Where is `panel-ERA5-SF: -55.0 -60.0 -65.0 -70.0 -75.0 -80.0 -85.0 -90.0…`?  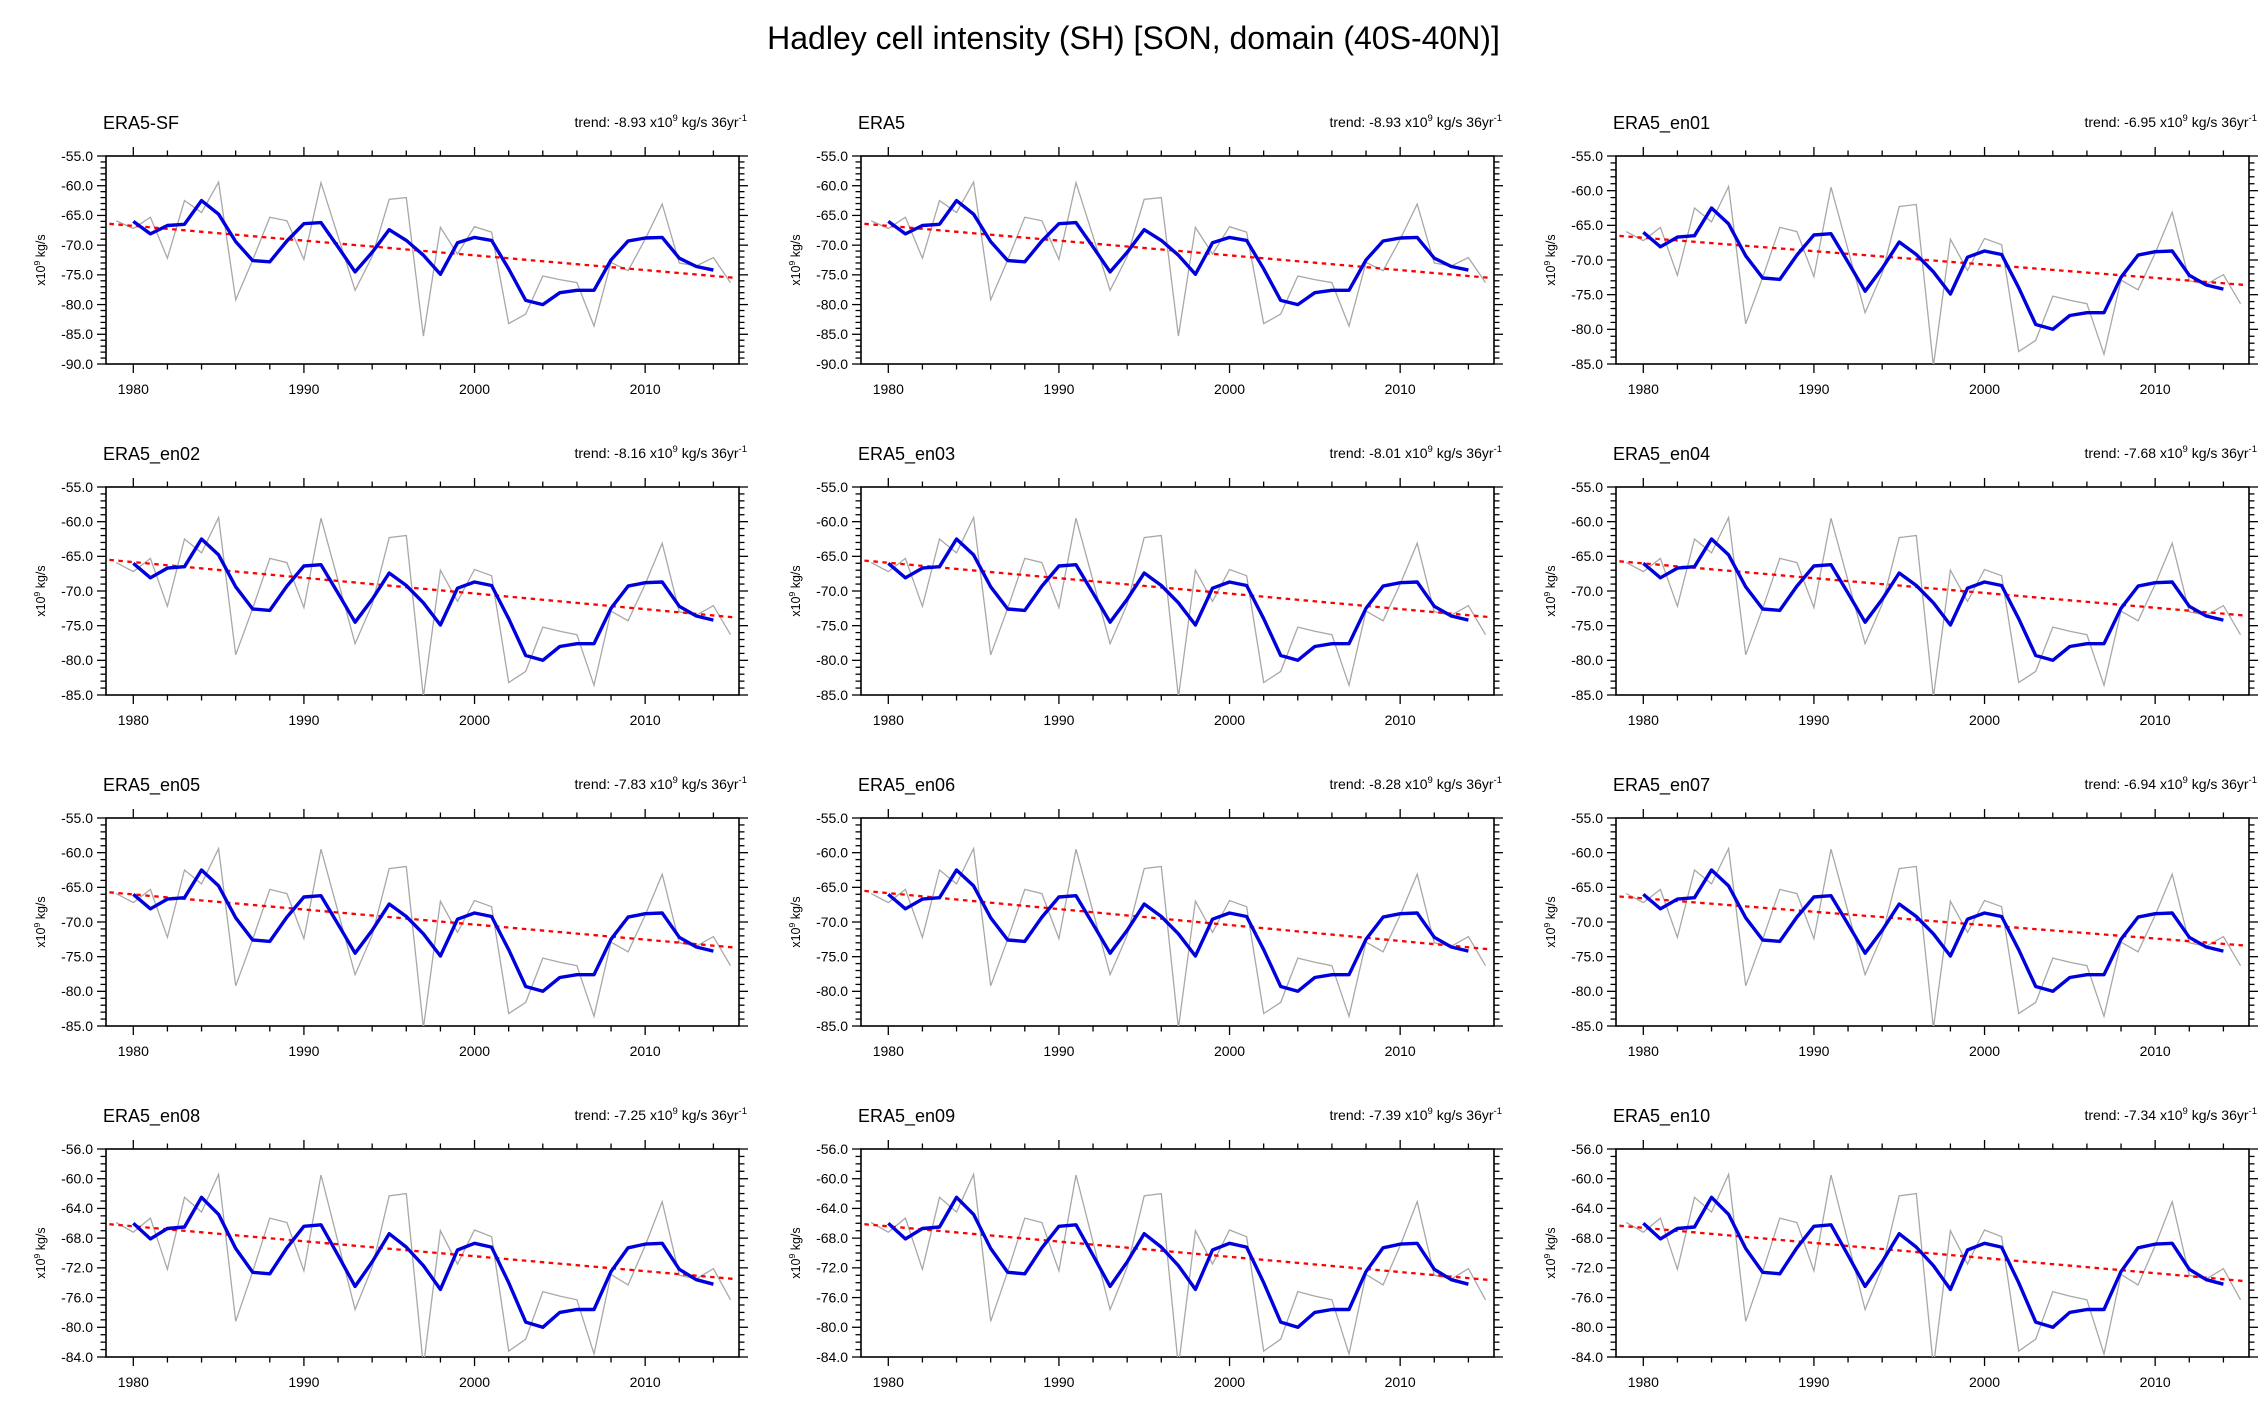
panel-ERA5-SF: -55.0 -60.0 -65.0 -70.0 -75.0 -80.0 -85.0 -90.0… is located at coordinates (390, 255).